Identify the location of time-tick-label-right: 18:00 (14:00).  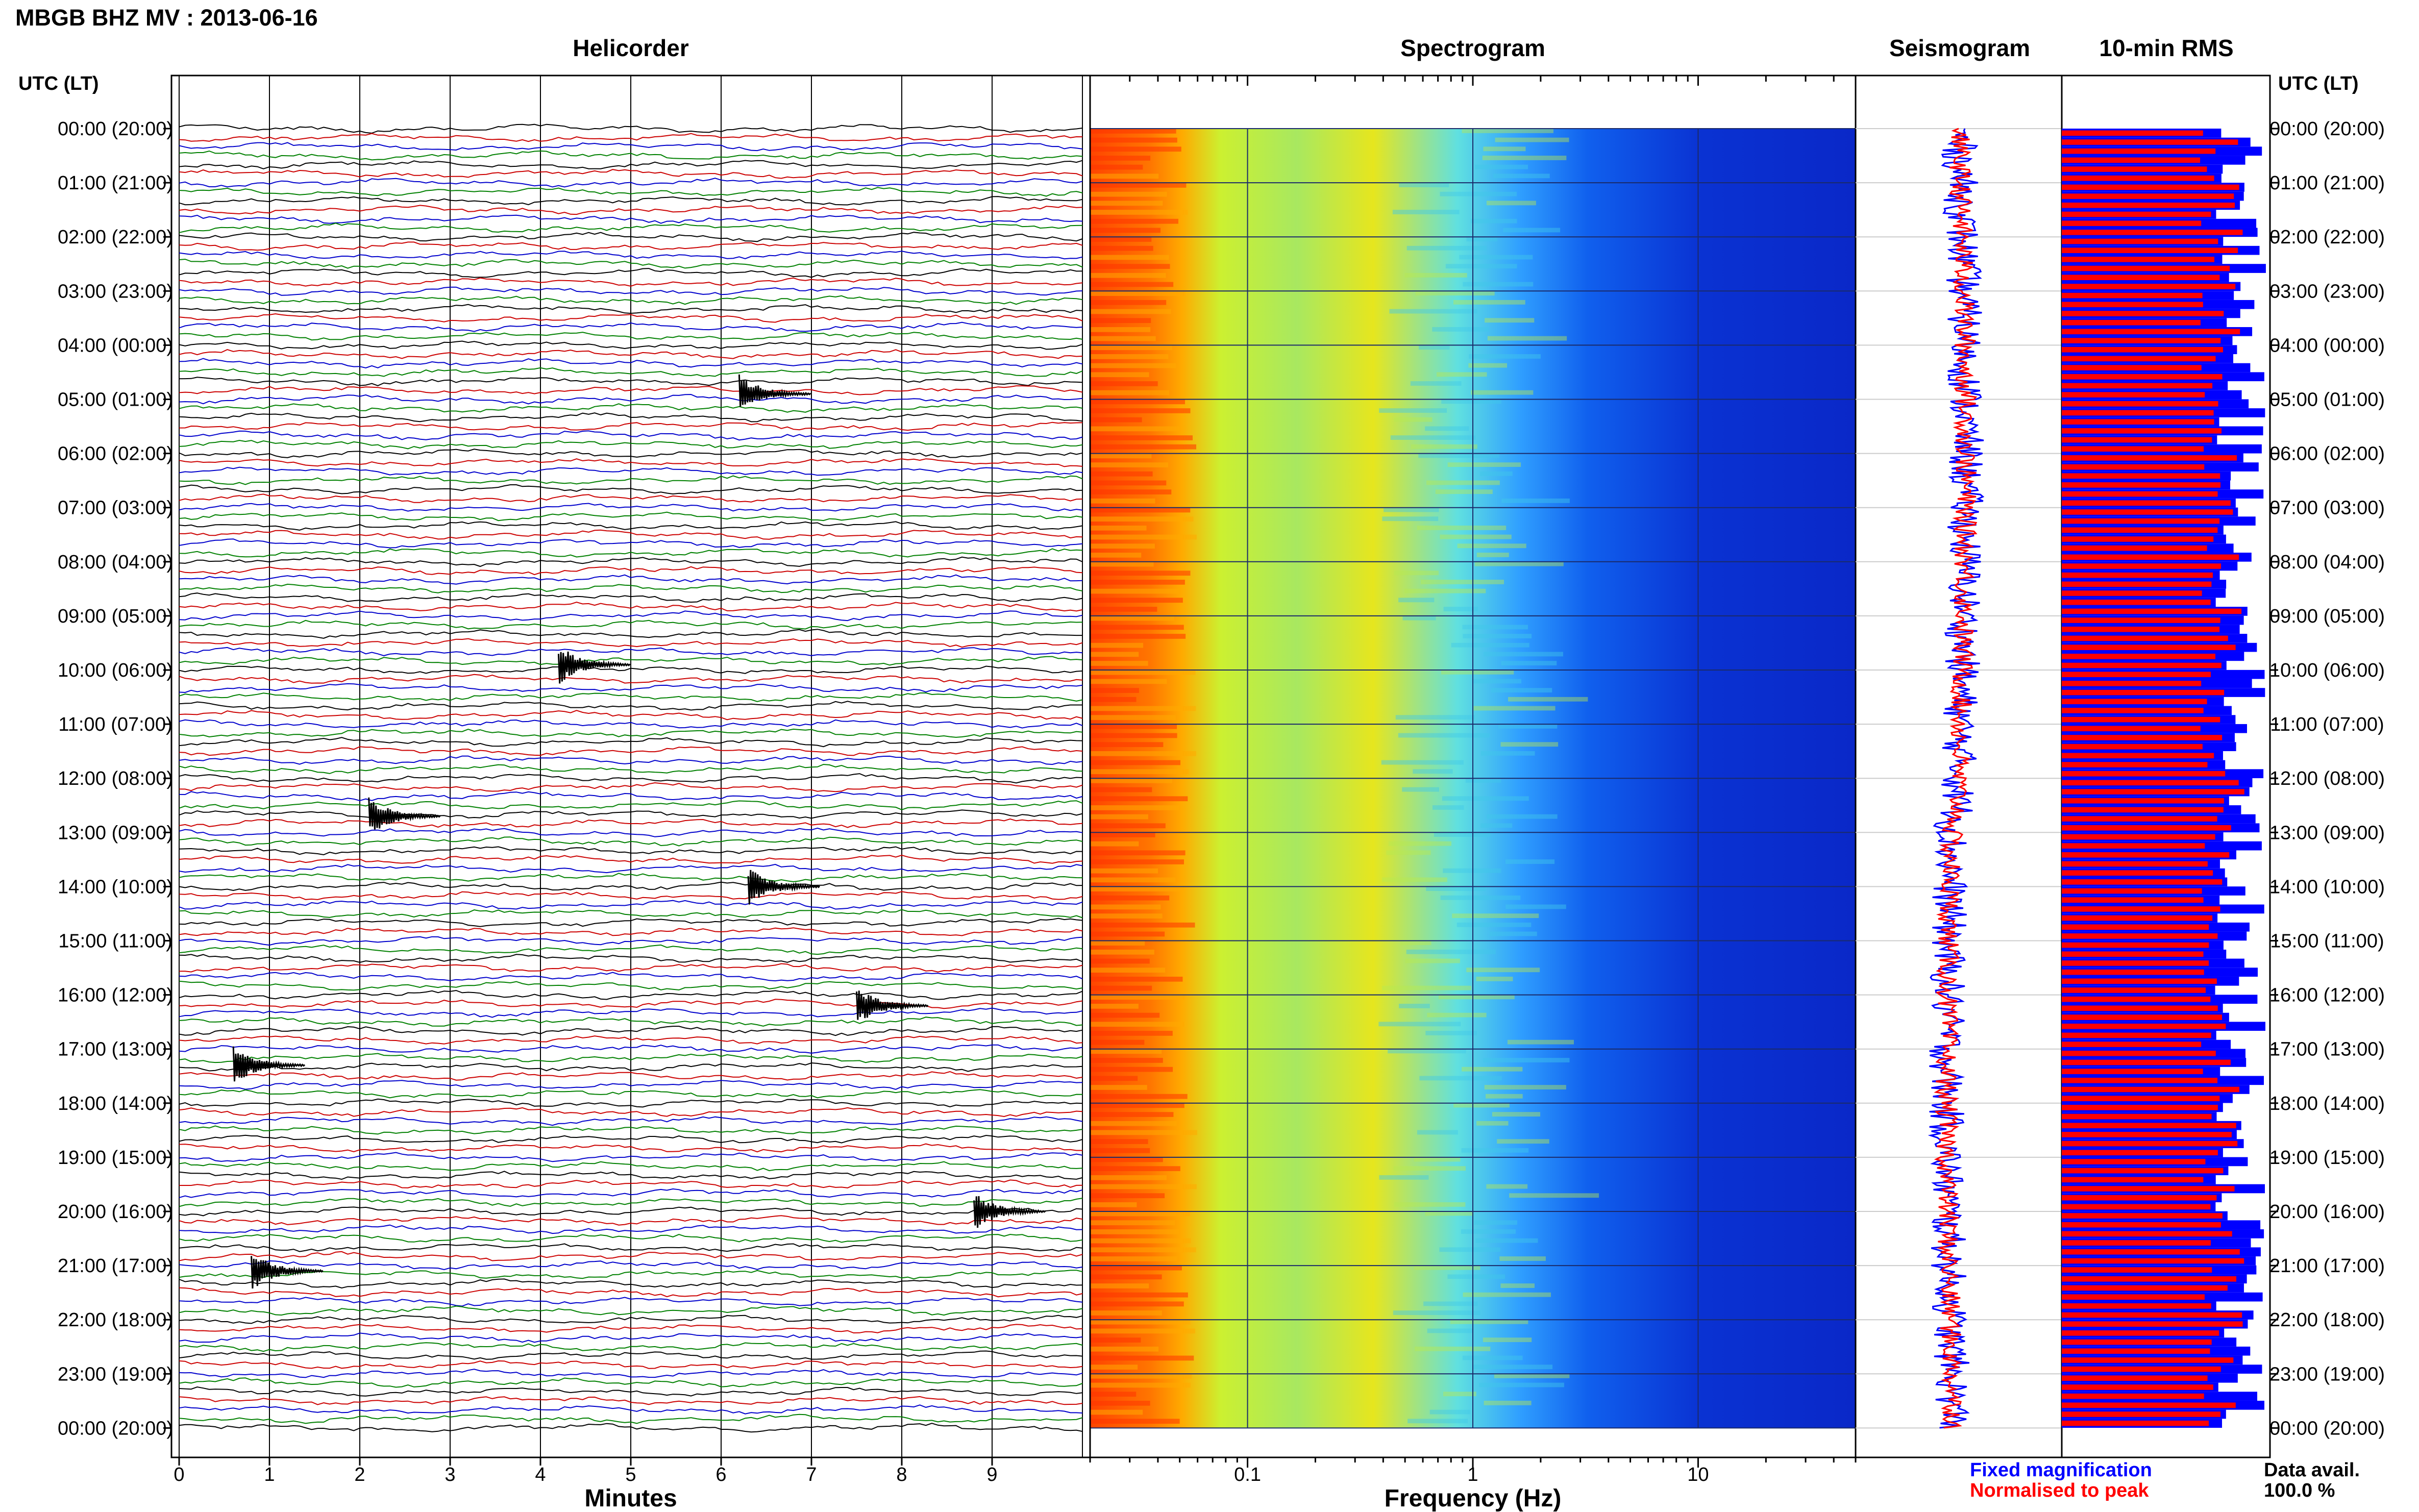
(2327, 1103).